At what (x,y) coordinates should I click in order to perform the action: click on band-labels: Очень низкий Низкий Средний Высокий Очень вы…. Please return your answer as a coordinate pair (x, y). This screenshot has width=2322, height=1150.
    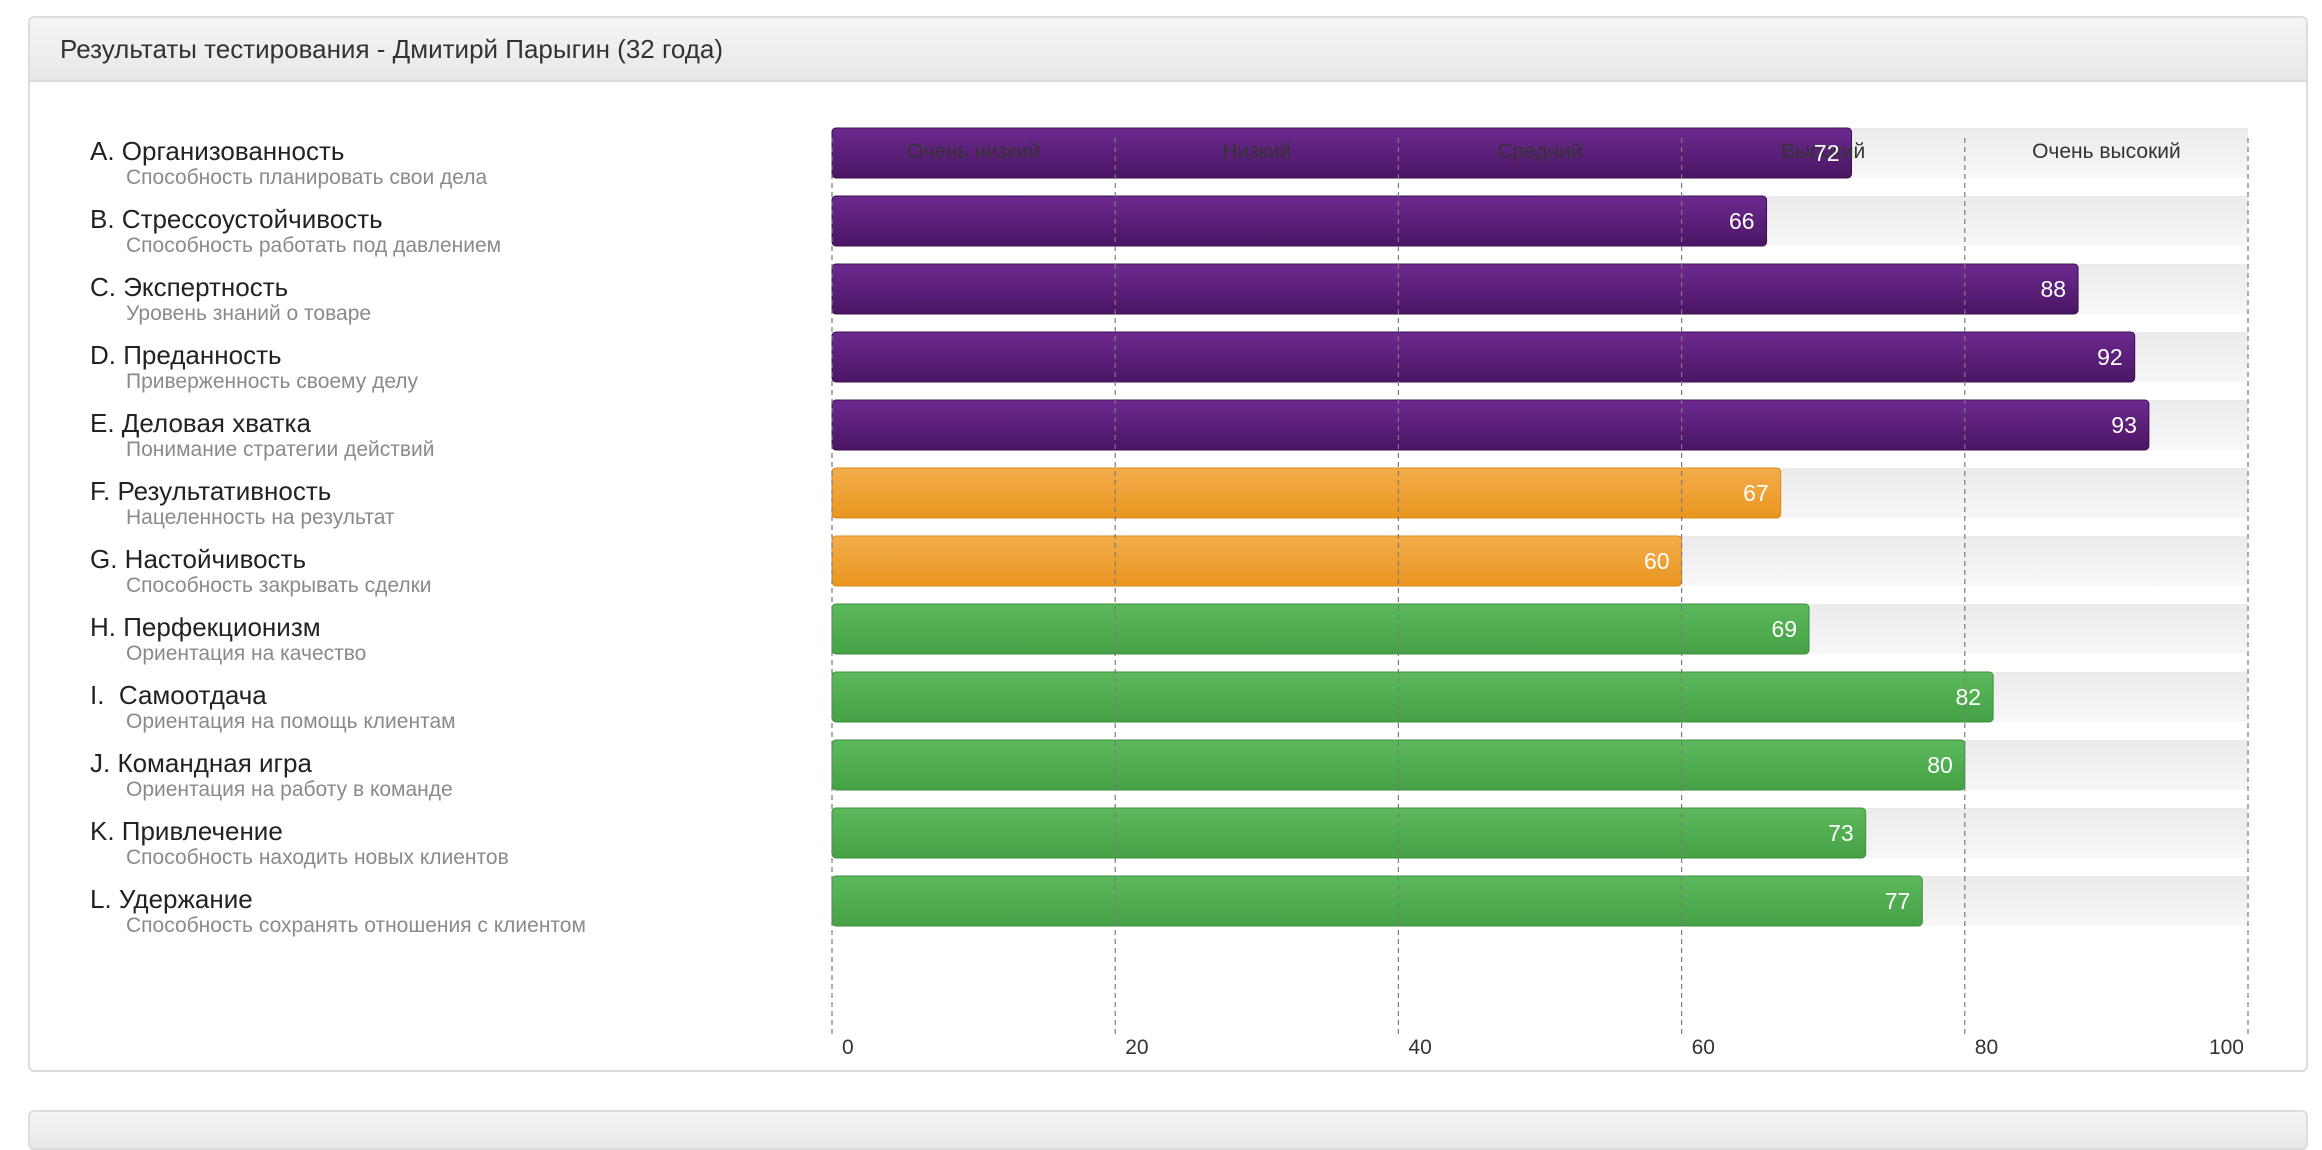
    Looking at the image, I should click on (1544, 151).